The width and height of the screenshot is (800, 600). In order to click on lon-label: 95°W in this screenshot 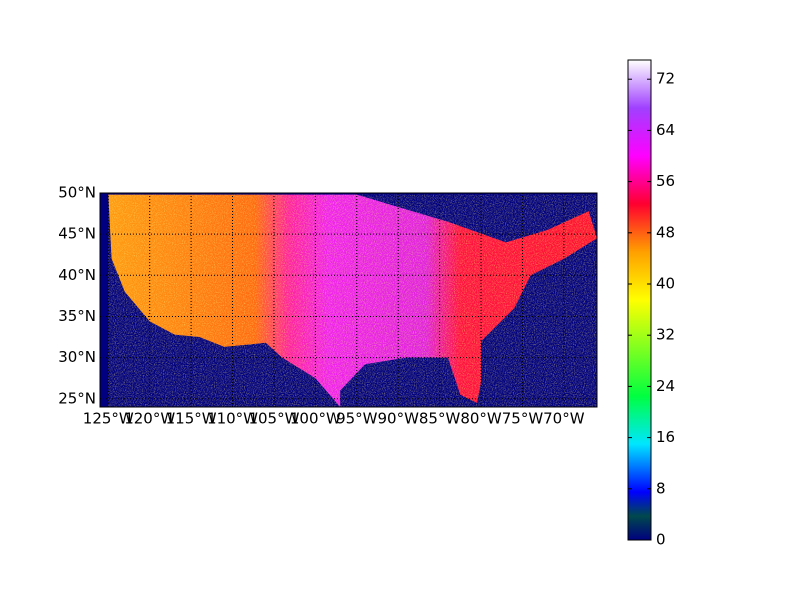, I will do `click(357, 419)`.